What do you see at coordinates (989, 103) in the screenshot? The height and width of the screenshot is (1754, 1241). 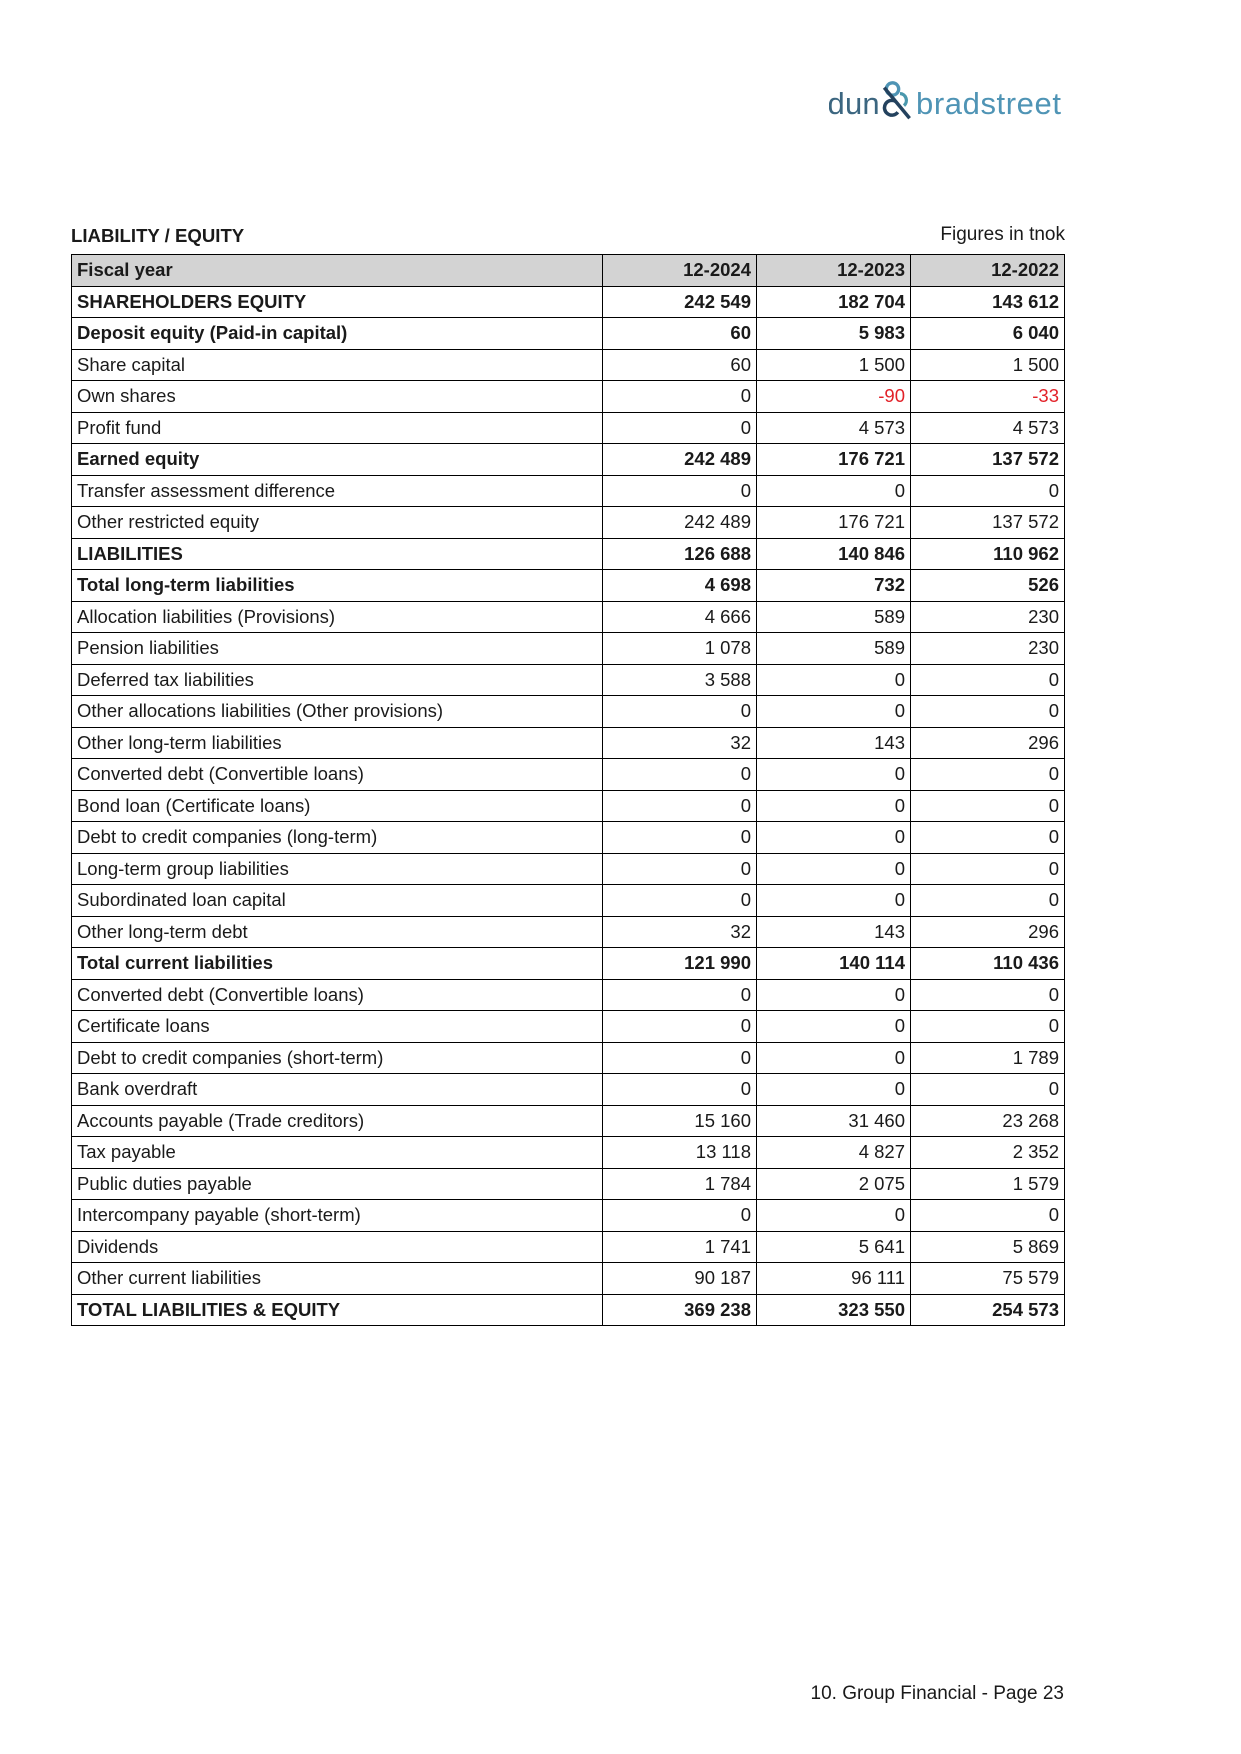 I see `svg-text: bradstreet` at bounding box center [989, 103].